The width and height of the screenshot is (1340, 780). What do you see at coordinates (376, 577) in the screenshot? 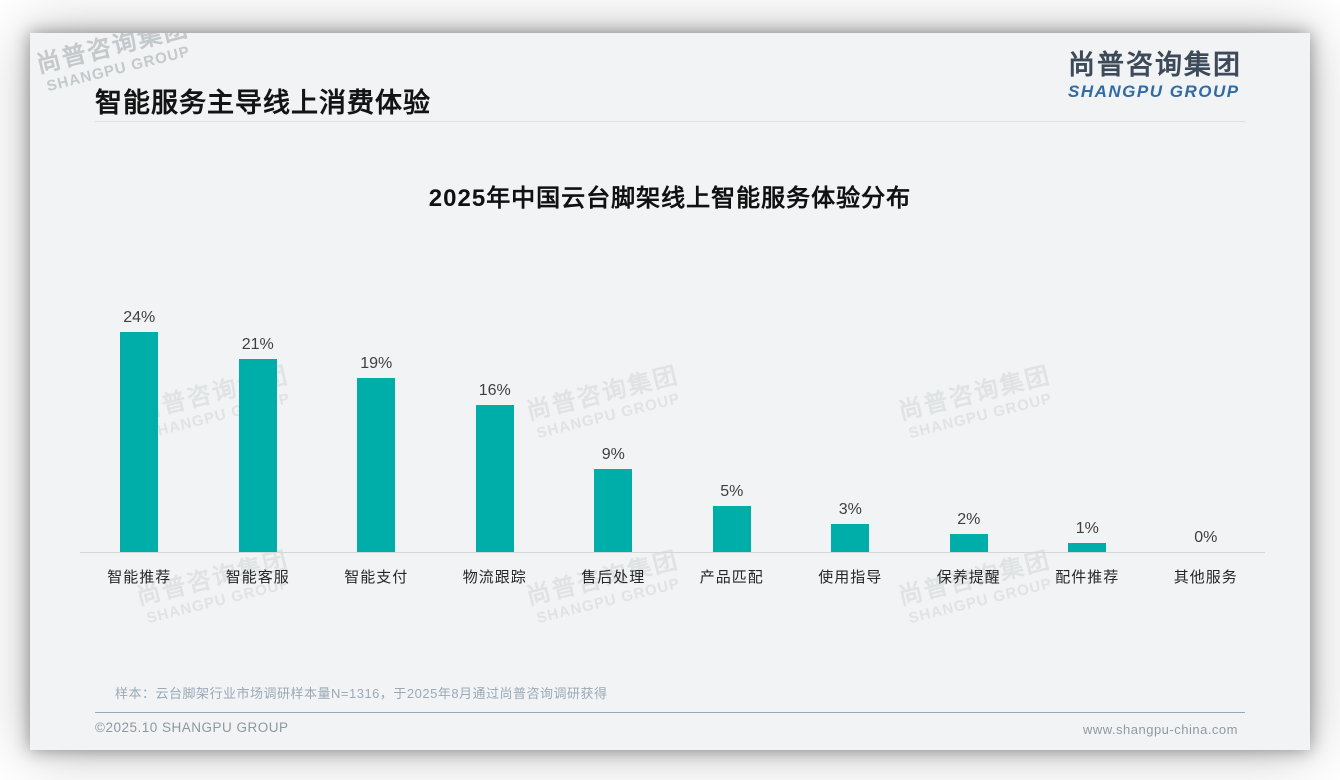
I see `category-label: 智能支付` at bounding box center [376, 577].